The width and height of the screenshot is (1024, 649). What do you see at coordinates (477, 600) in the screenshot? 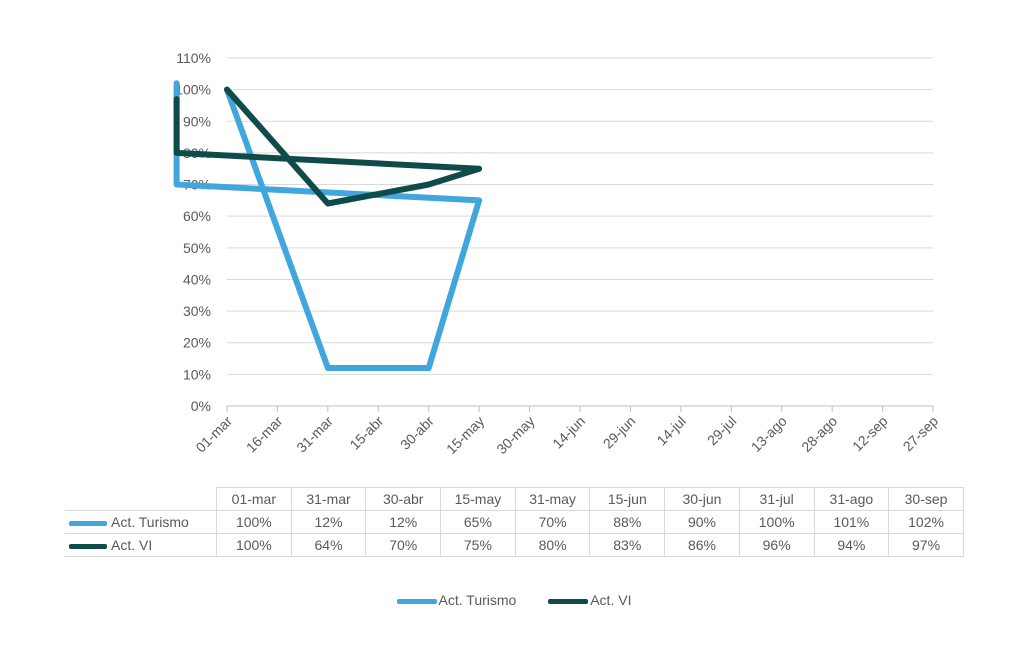
I see `legend-label: Act. Turismo` at bounding box center [477, 600].